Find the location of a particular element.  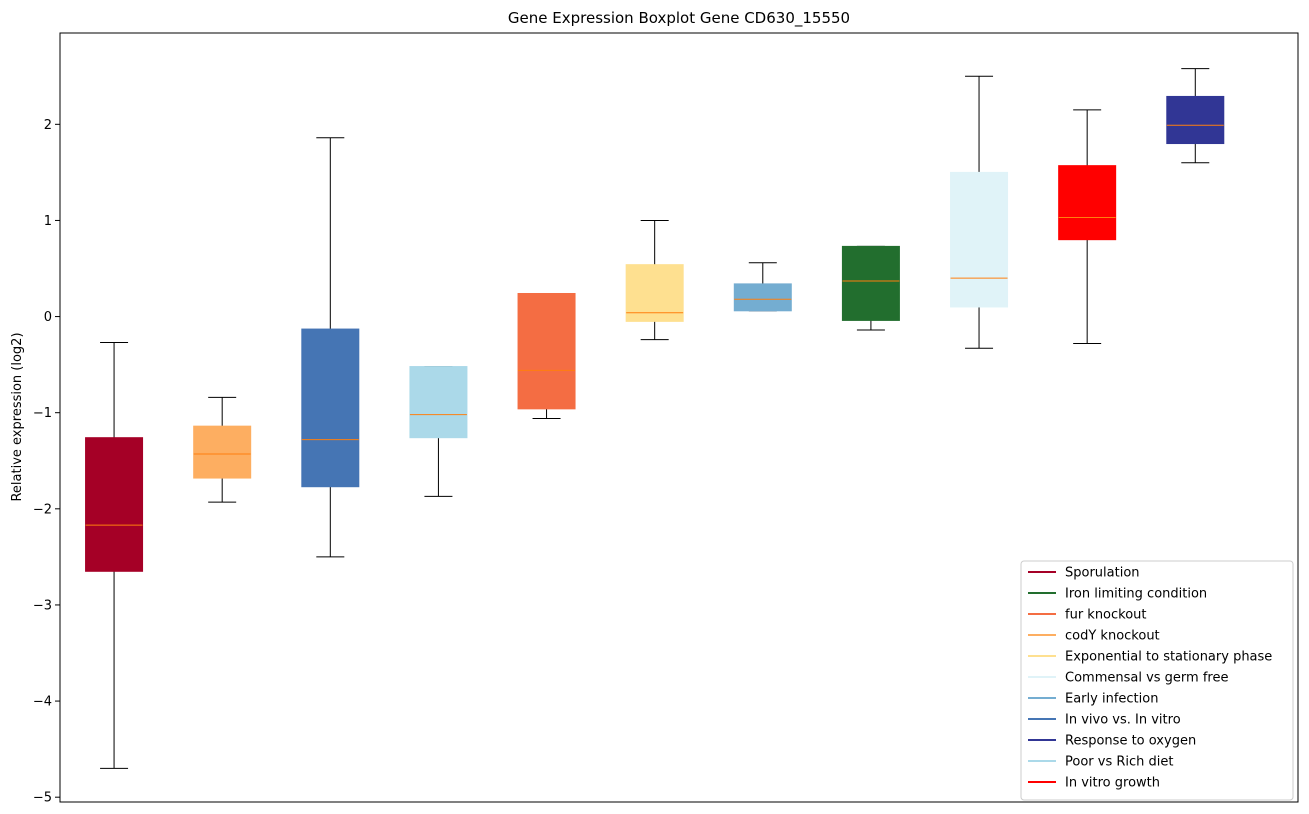

y-tick-label: −1 is located at coordinates (42, 413).